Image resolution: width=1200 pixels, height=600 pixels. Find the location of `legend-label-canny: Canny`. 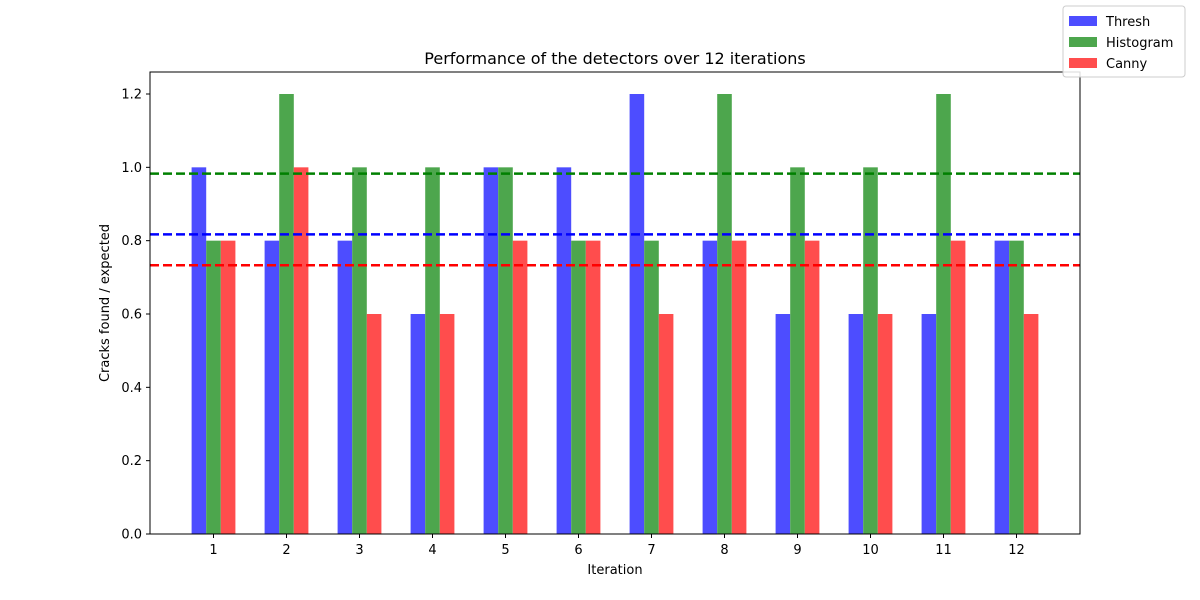

legend-label-canny: Canny is located at coordinates (1127, 64).